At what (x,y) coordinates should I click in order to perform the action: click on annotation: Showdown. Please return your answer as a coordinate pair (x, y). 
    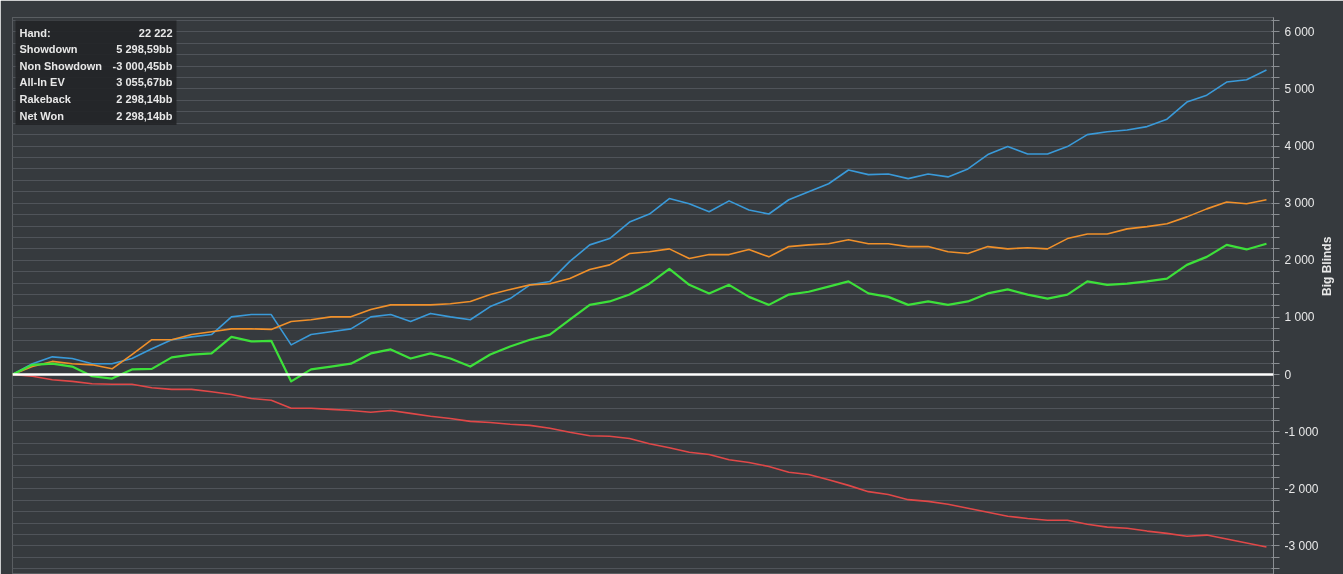
    Looking at the image, I should click on (48, 49).